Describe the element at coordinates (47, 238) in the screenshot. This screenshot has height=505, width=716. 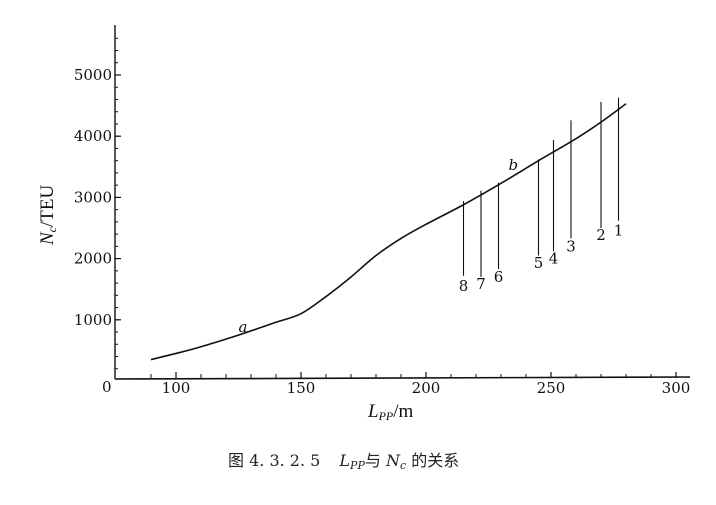
I see `y-axis-title-main: N` at that location.